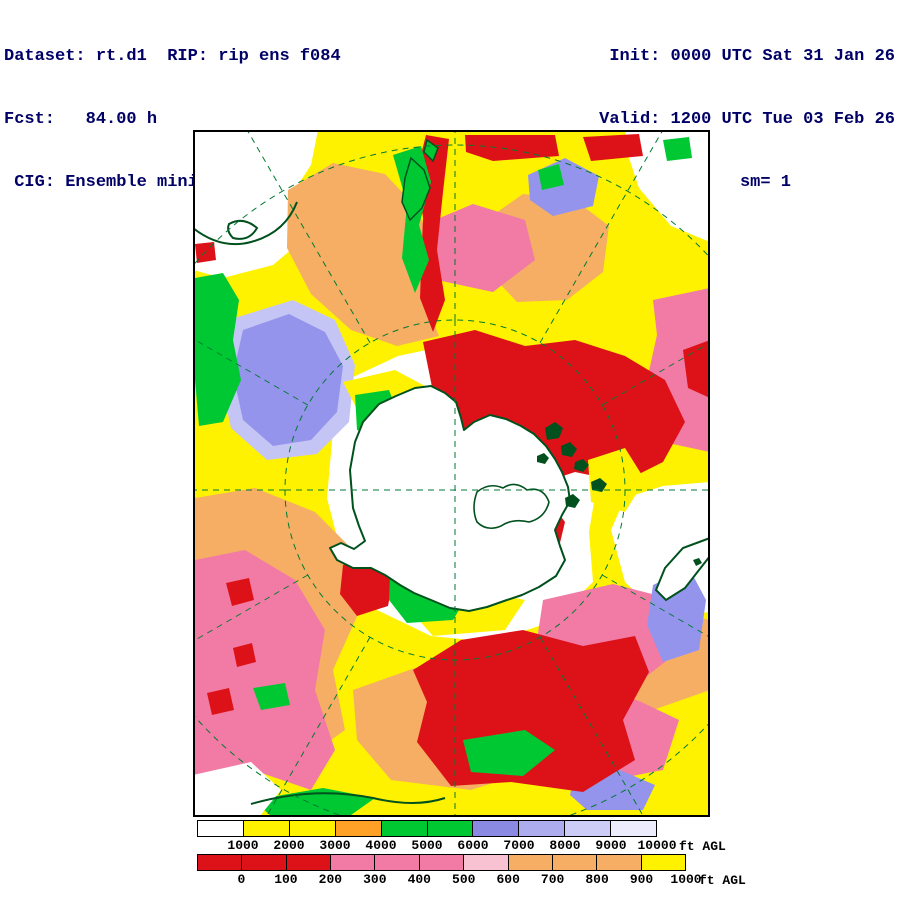 This screenshot has width=900, height=900. I want to click on legend-tick-label: 2000, so click(289, 845).